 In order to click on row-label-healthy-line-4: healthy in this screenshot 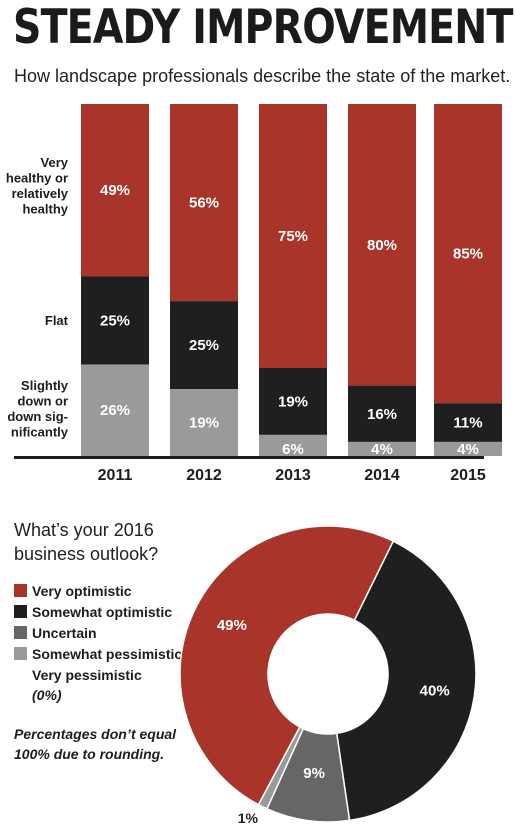, I will do `click(45, 208)`.